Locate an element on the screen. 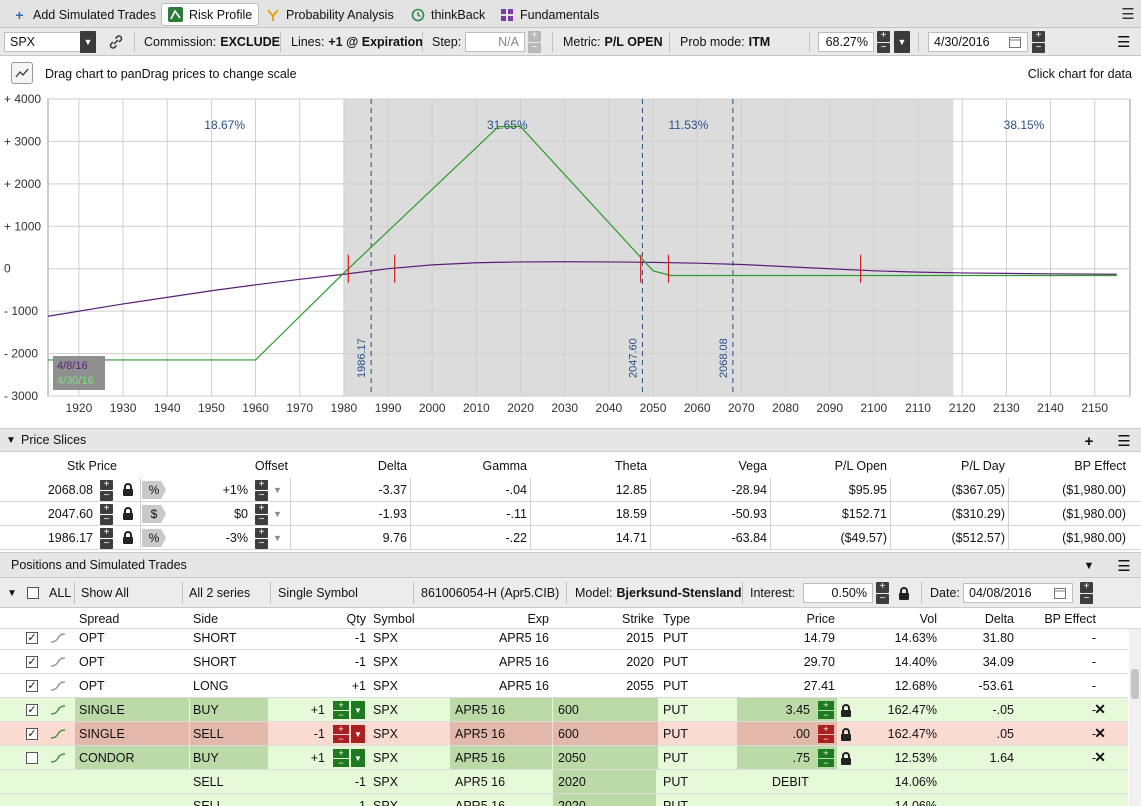 This screenshot has height=806, width=1141. series-id-filter: 861006054-H (Apr5.CIB) is located at coordinates (490, 593).